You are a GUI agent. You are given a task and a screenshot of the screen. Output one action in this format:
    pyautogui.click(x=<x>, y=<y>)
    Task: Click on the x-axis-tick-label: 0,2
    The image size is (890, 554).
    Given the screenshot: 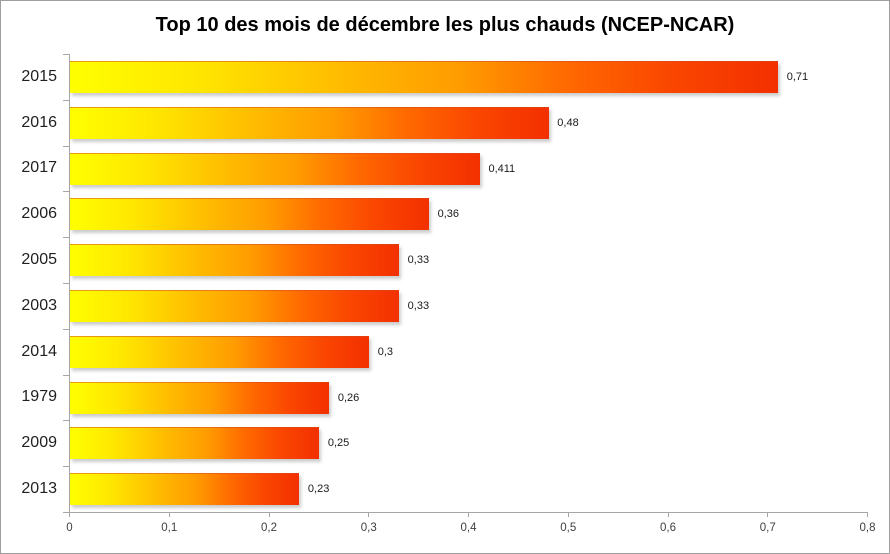 What is the action you would take?
    pyautogui.click(x=269, y=528)
    